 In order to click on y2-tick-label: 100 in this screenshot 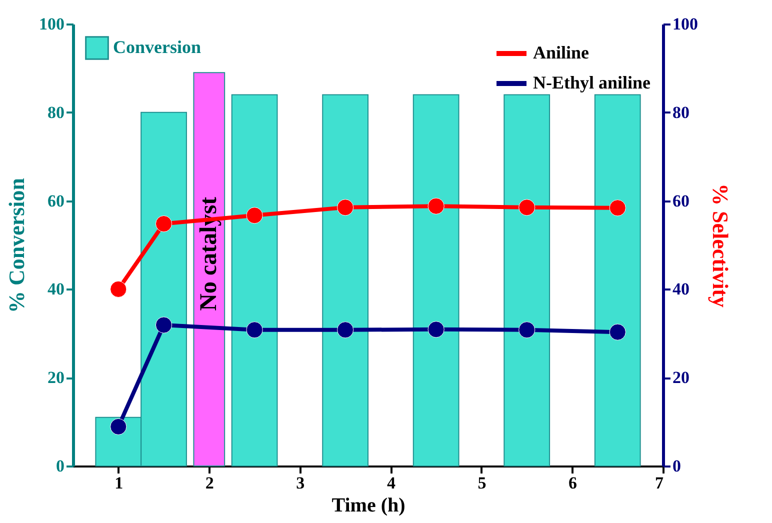, I will do `click(685, 24)`.